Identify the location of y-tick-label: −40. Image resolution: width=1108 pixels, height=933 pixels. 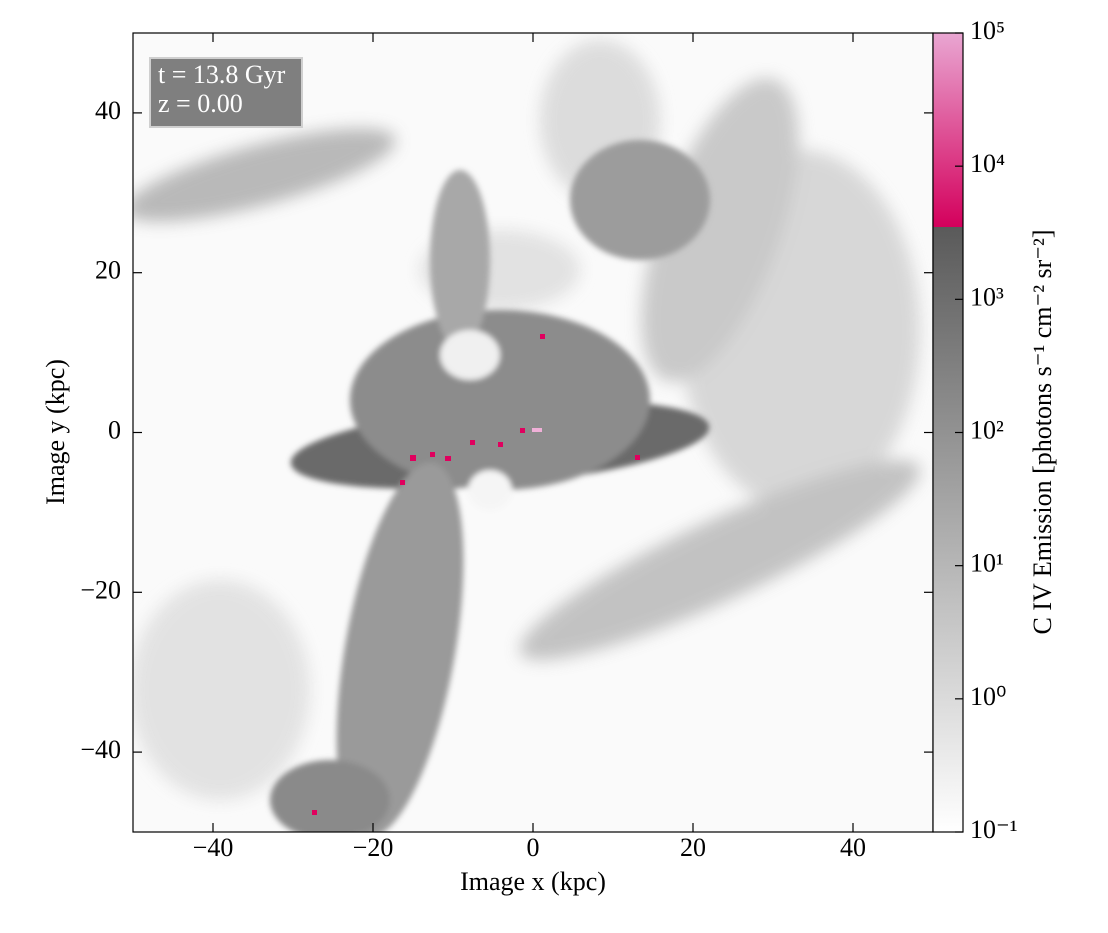
(100, 749).